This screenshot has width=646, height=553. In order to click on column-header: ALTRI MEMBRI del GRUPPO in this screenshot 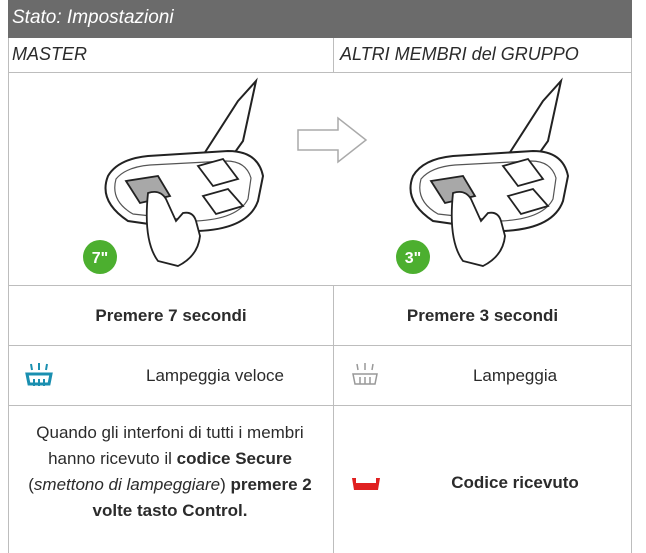, I will do `click(459, 54)`.